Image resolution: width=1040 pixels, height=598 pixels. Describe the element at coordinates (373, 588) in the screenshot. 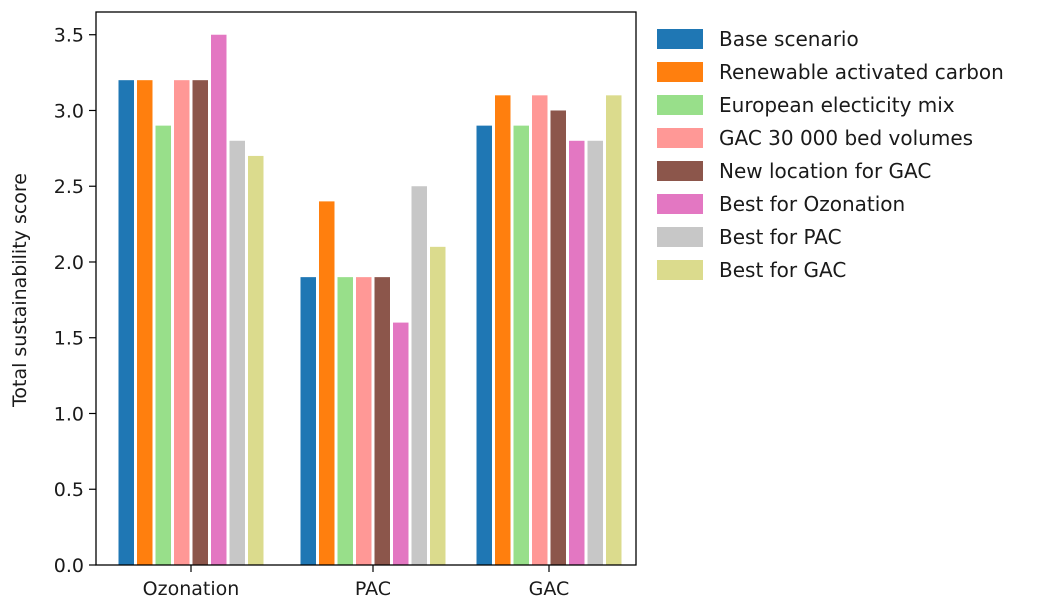

I see `x-tick-label-pac: PAC` at that location.